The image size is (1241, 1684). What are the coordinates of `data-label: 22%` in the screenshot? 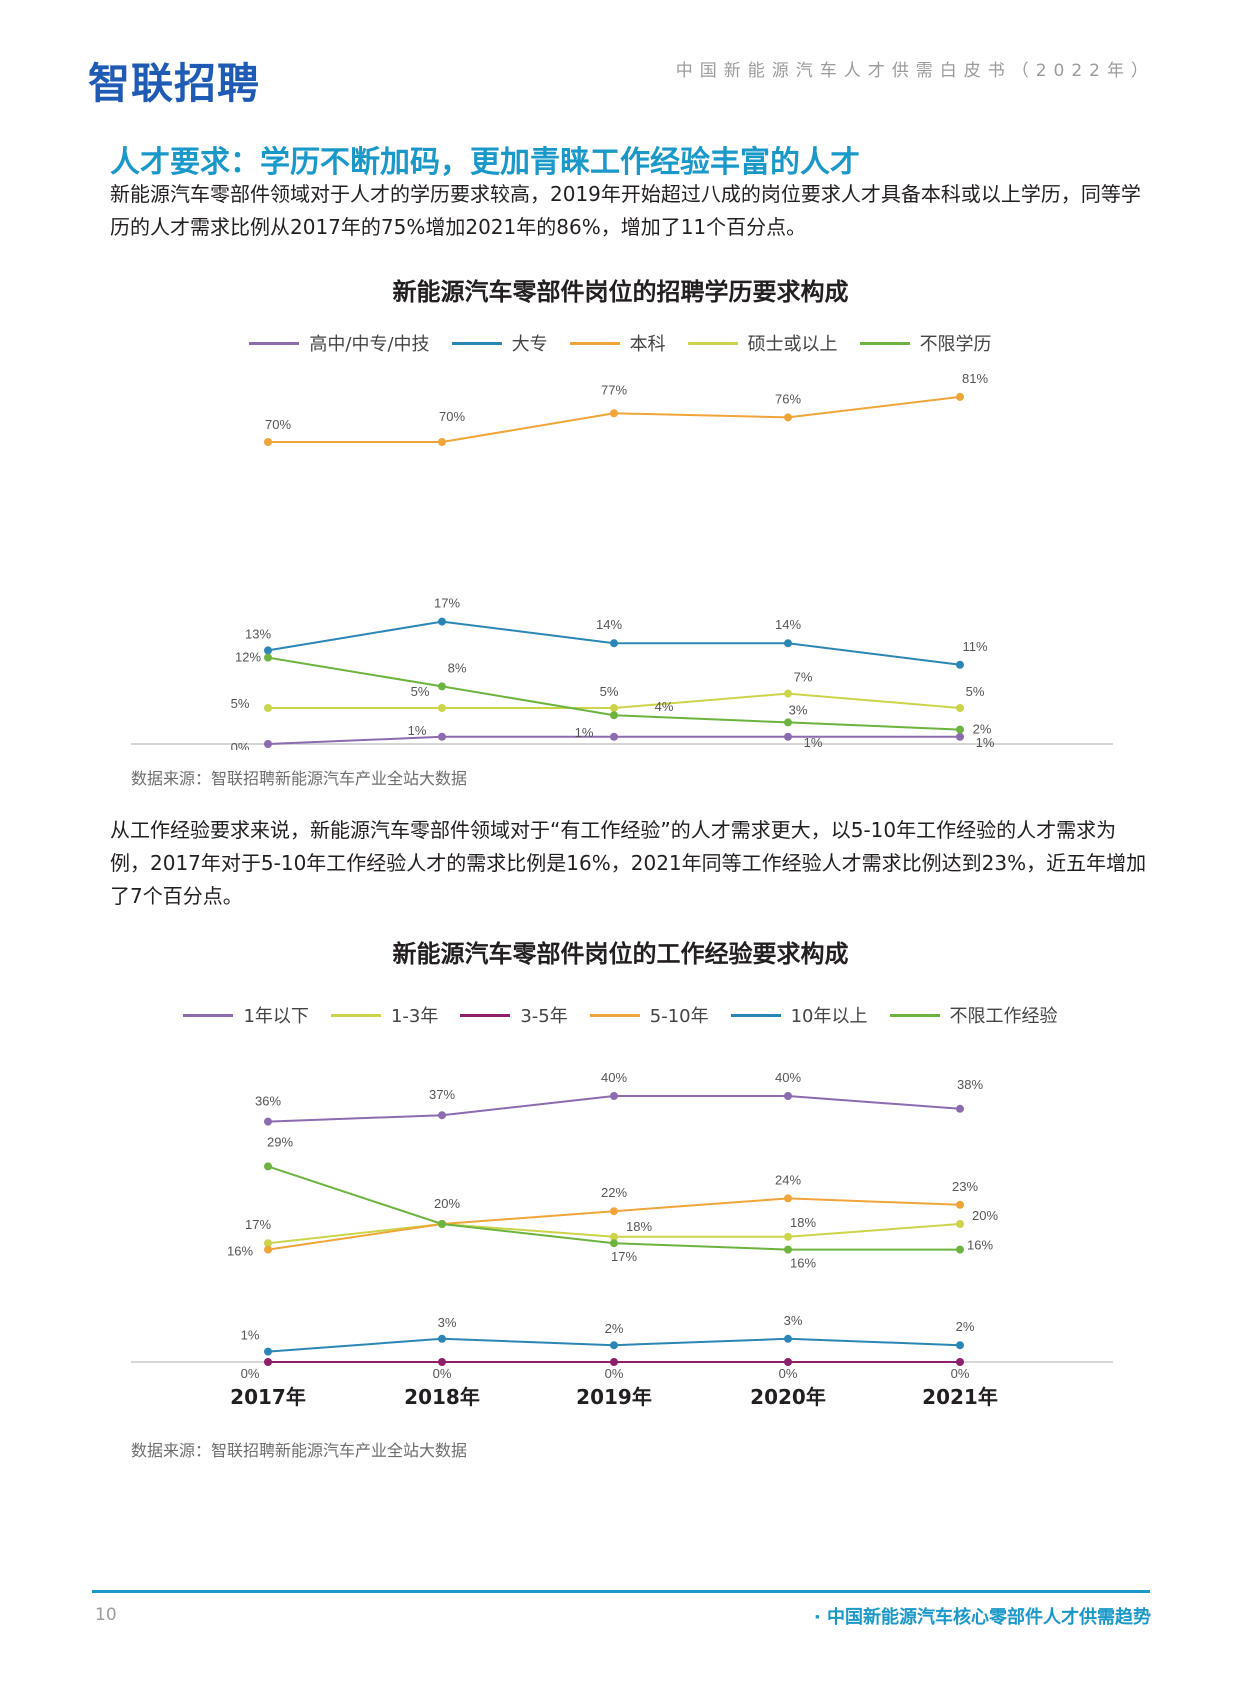 It's located at (614, 1192).